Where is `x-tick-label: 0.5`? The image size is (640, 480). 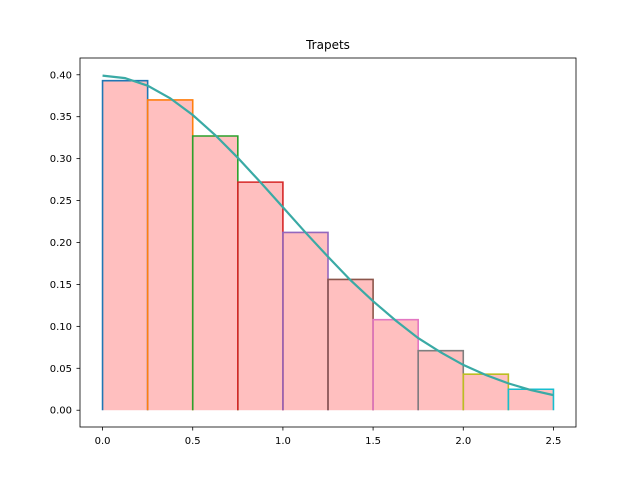
x-tick-label: 0.5 is located at coordinates (193, 441).